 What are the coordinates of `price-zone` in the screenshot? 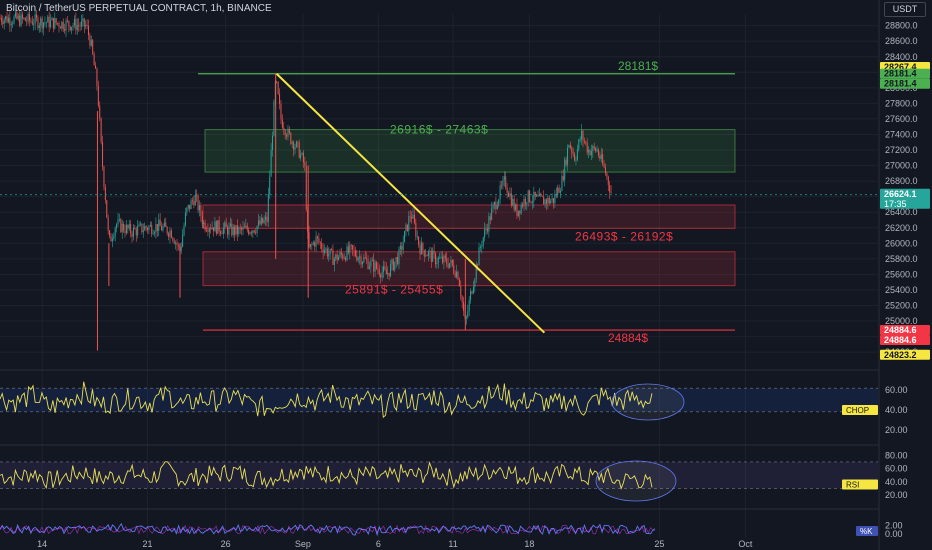 It's located at (469, 216).